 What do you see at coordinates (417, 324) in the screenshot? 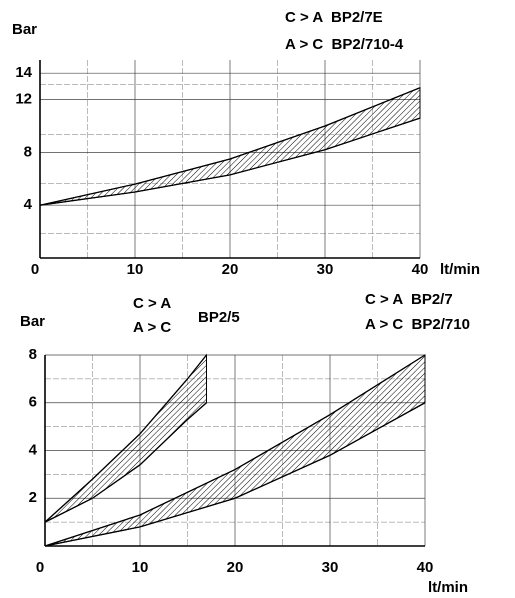
I see `annotation: A > C BP2/710` at bounding box center [417, 324].